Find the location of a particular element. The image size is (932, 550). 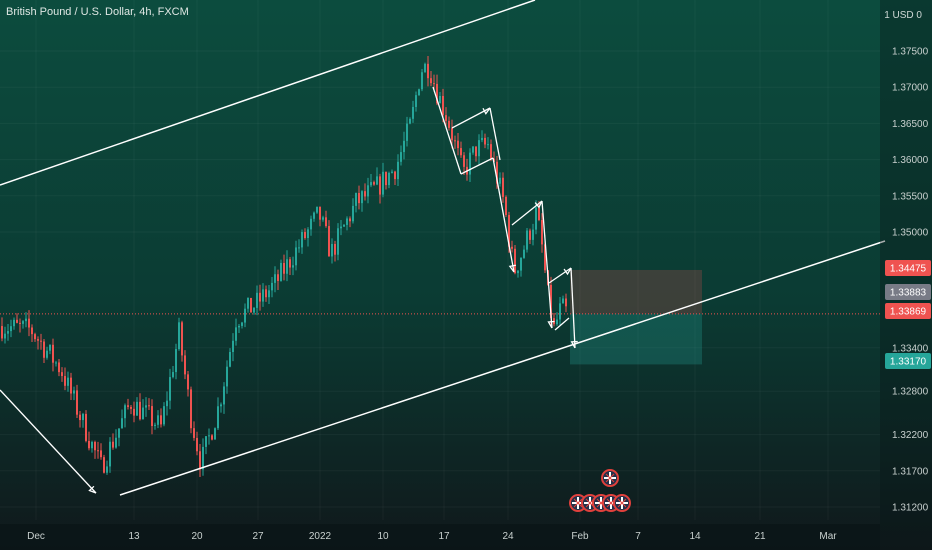

time-tick-label: 2022 is located at coordinates (320, 536).